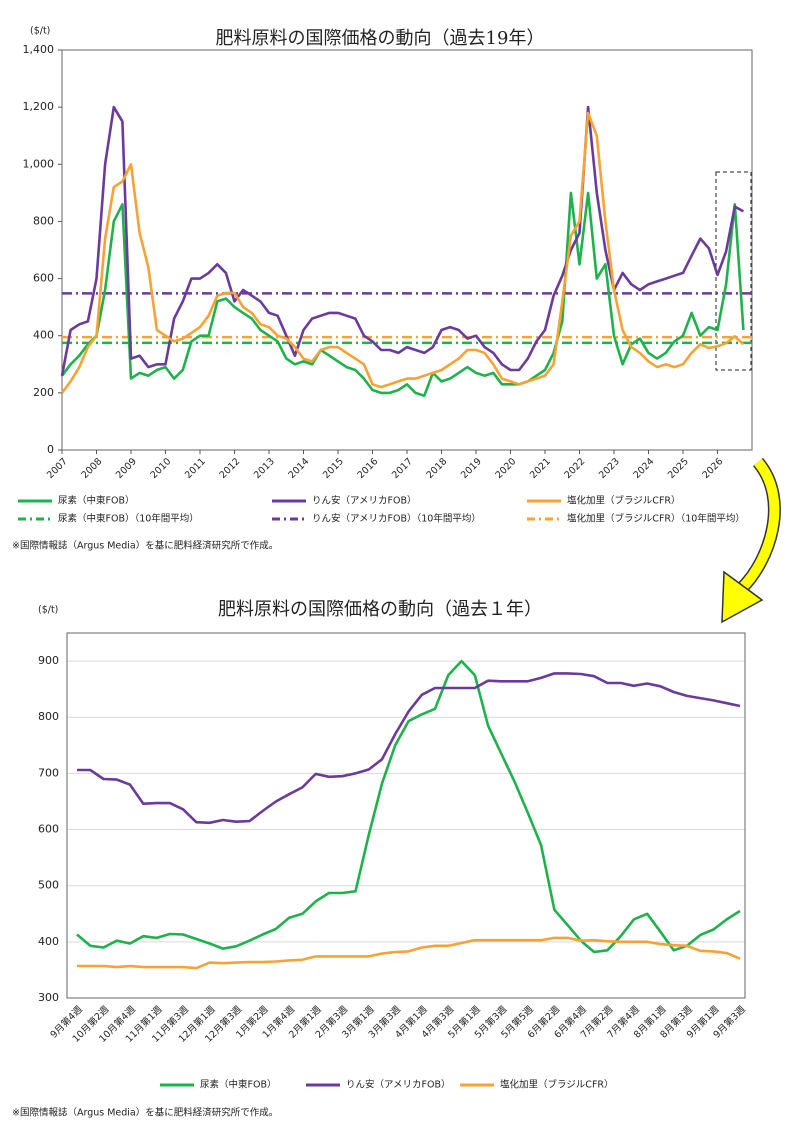  I want to click on x-tick-label: 2018, so click(437, 468).